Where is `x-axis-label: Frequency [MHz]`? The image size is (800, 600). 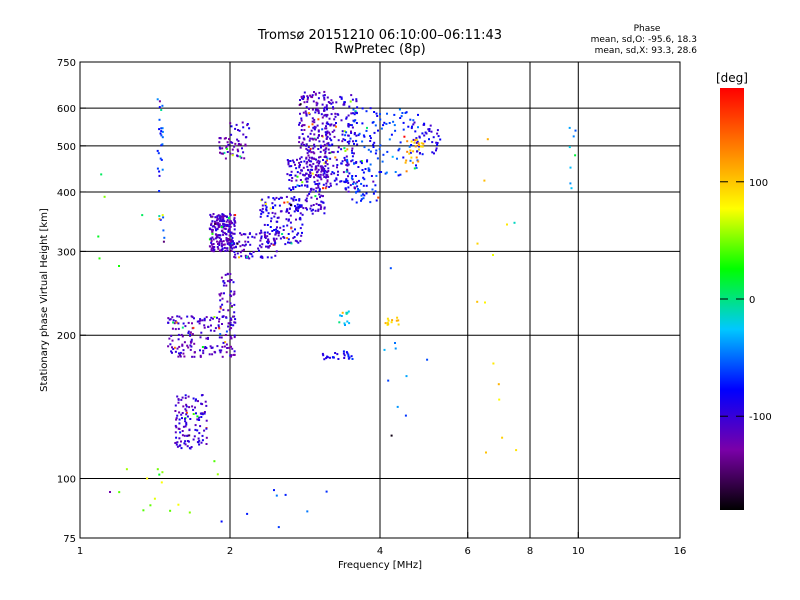
x-axis-label: Frequency [MHz] is located at coordinates (380, 565).